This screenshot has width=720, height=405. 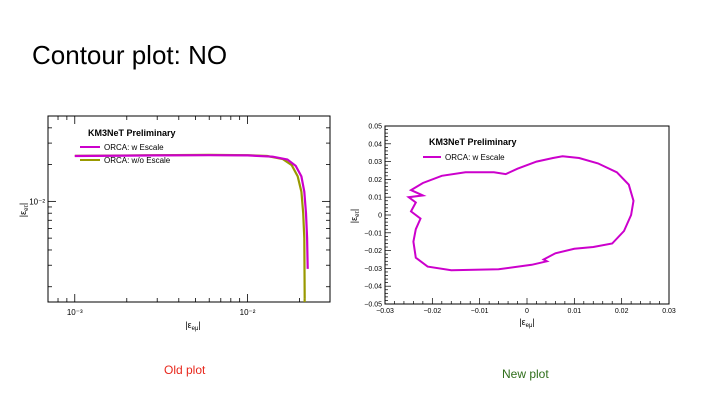 I want to click on y-tick-label: 0.05, so click(x=375, y=127).